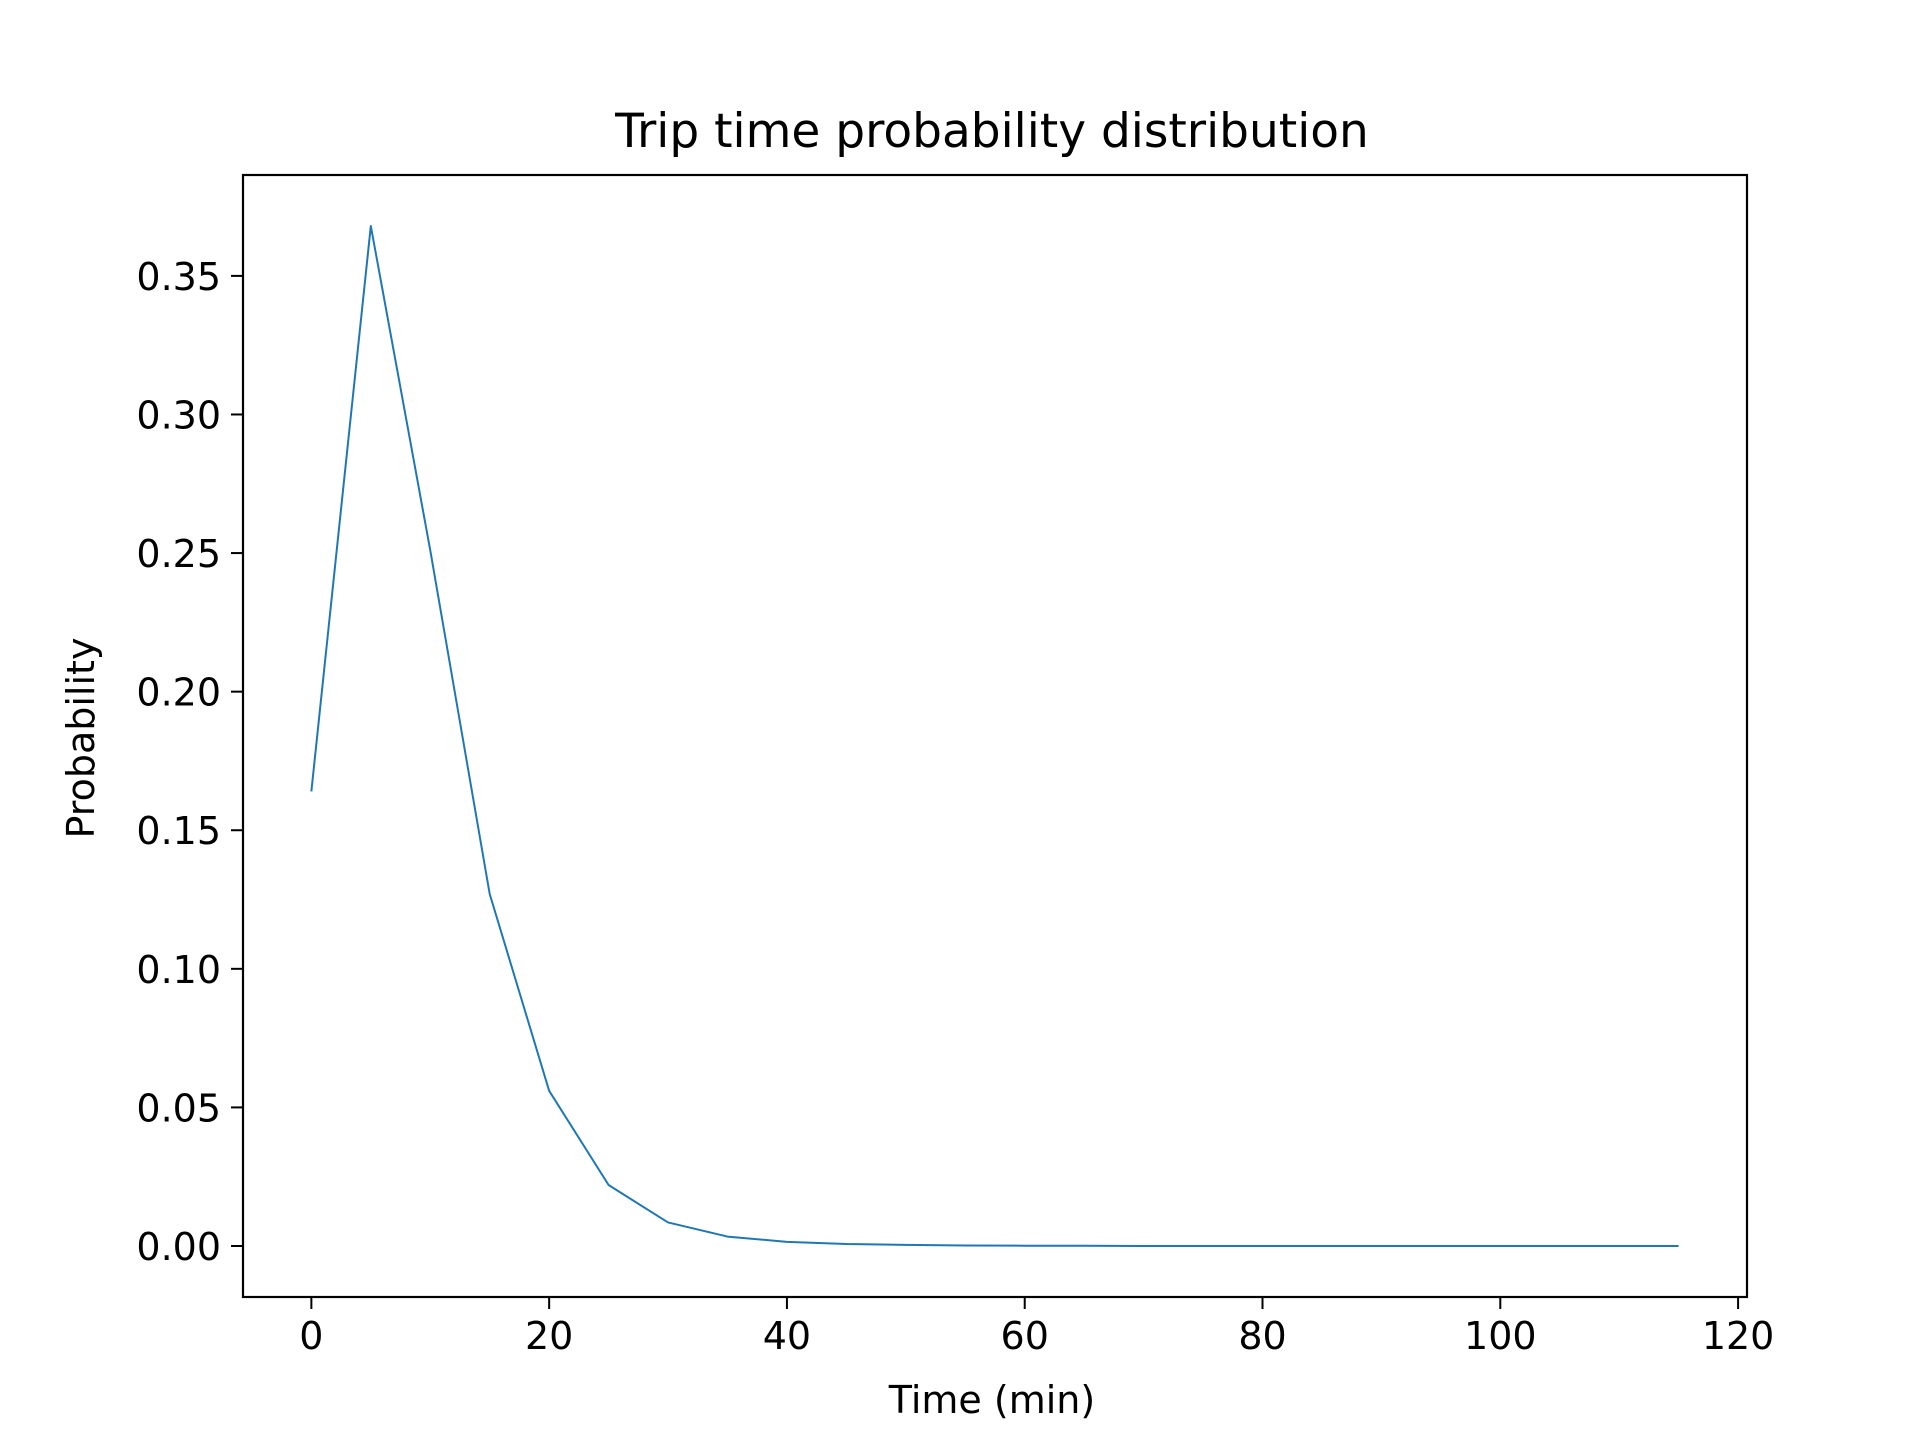 The height and width of the screenshot is (1444, 1920). What do you see at coordinates (1025, 1336) in the screenshot?
I see `x-tick-label: 60` at bounding box center [1025, 1336].